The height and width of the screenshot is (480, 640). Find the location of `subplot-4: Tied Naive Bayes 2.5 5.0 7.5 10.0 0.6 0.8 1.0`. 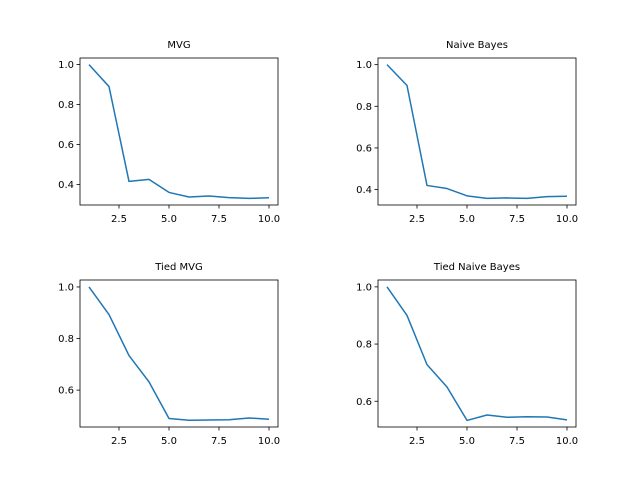

subplot-4: Tied Naive Bayes 2.5 5.0 7.5 10.0 0.6 0.8 1.0 is located at coordinates (467, 354).